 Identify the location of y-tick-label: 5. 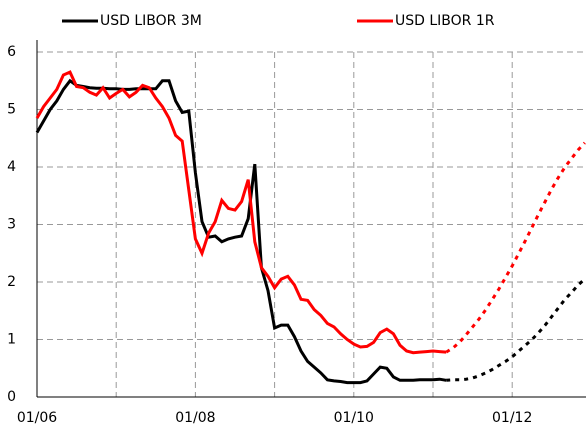
(11, 110).